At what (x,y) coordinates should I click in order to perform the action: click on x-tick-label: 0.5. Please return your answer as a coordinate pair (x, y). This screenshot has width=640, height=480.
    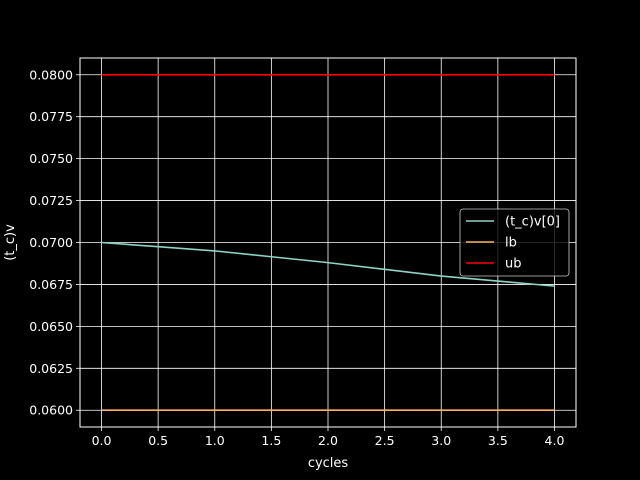
    Looking at the image, I should click on (158, 440).